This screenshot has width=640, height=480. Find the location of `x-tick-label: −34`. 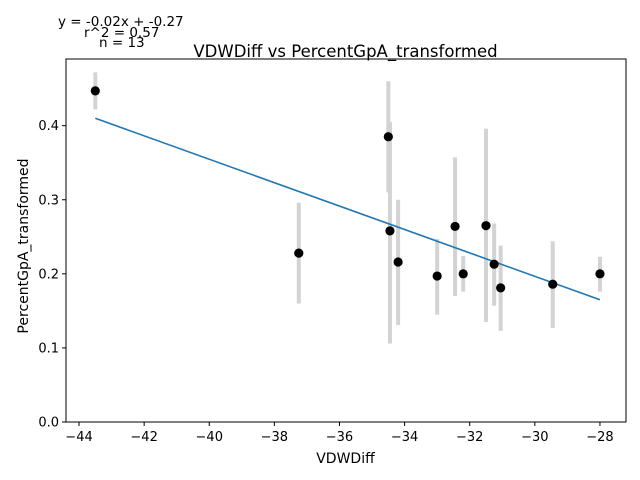

x-tick-label: −34 is located at coordinates (404, 437).